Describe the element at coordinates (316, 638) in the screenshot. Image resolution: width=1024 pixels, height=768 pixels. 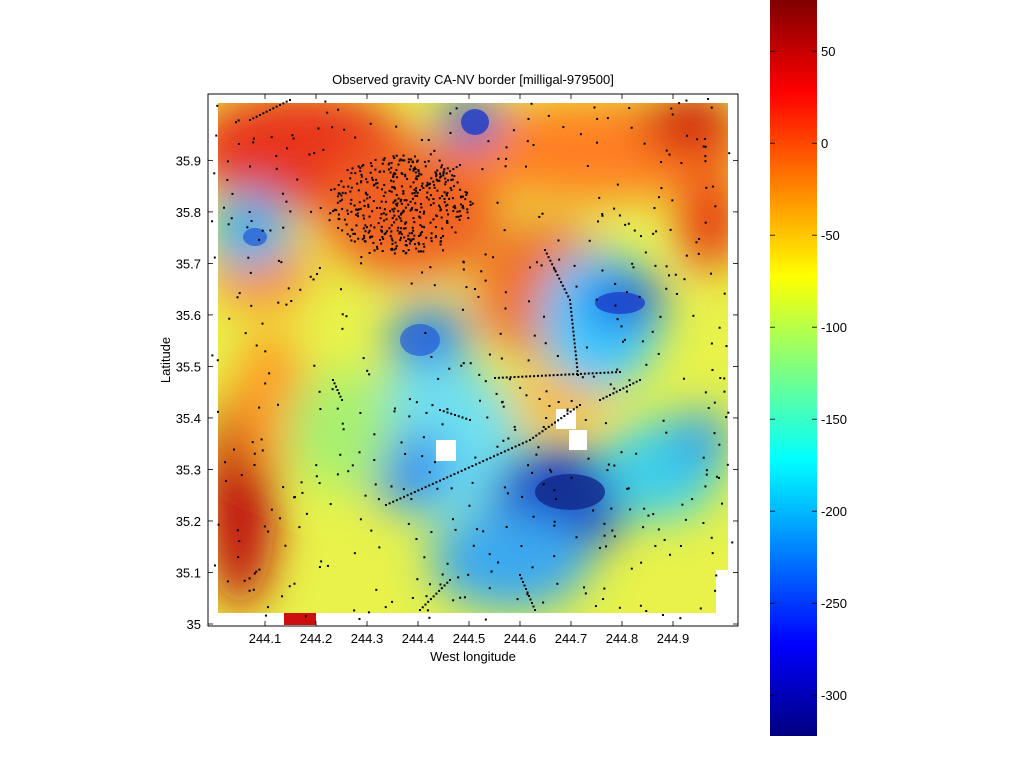
I see `x-tick-label: 244.2` at that location.